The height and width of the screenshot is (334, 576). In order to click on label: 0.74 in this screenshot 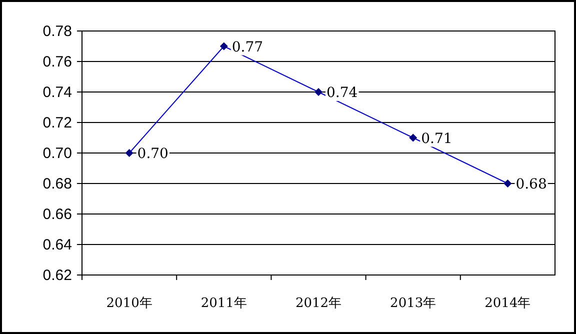, I will do `click(342, 93)`.